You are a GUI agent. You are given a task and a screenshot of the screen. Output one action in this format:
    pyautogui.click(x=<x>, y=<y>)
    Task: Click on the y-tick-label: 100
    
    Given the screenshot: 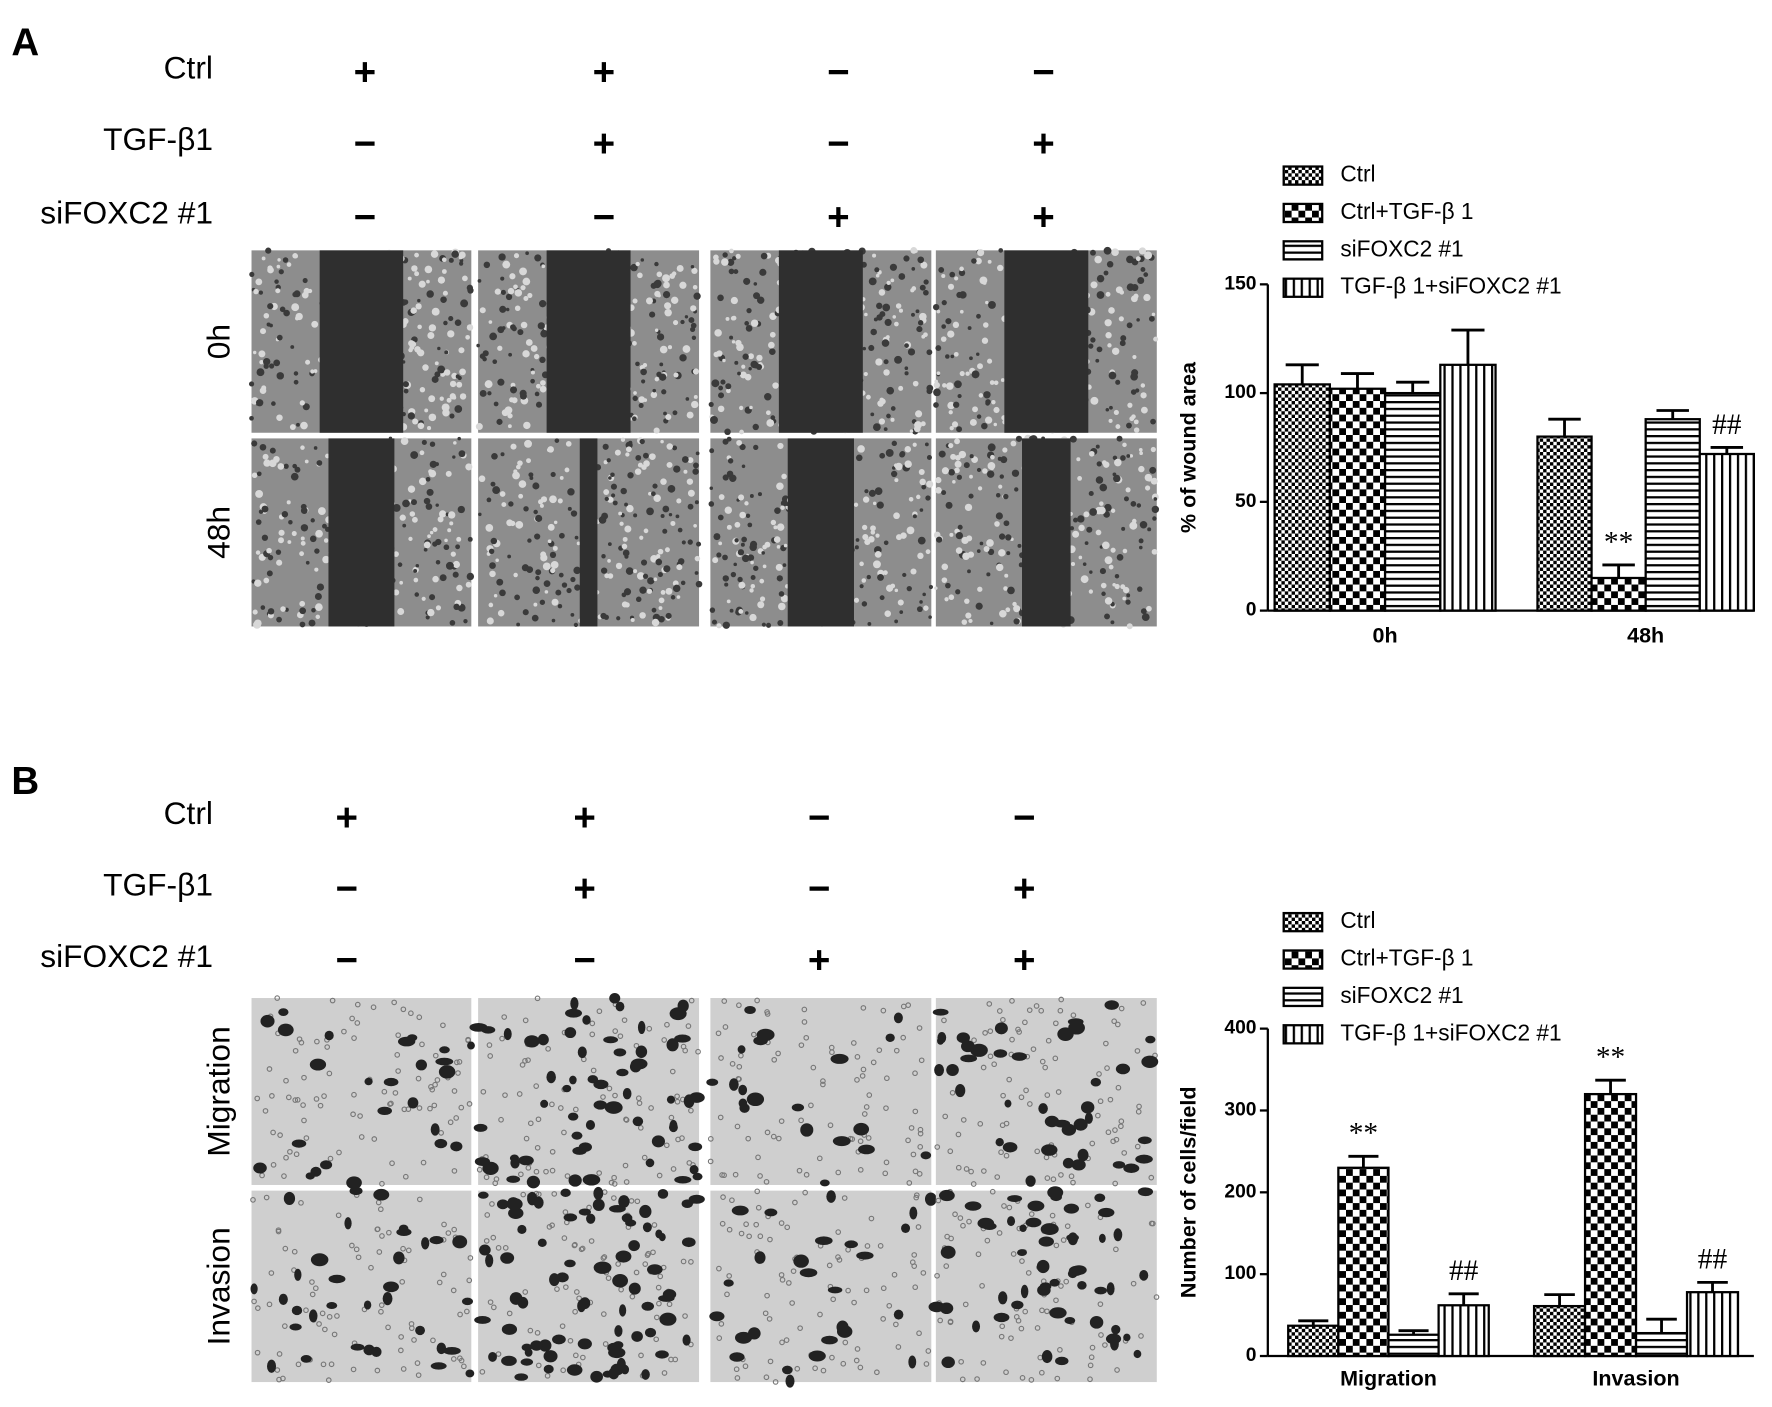 What is the action you would take?
    pyautogui.click(x=1240, y=392)
    